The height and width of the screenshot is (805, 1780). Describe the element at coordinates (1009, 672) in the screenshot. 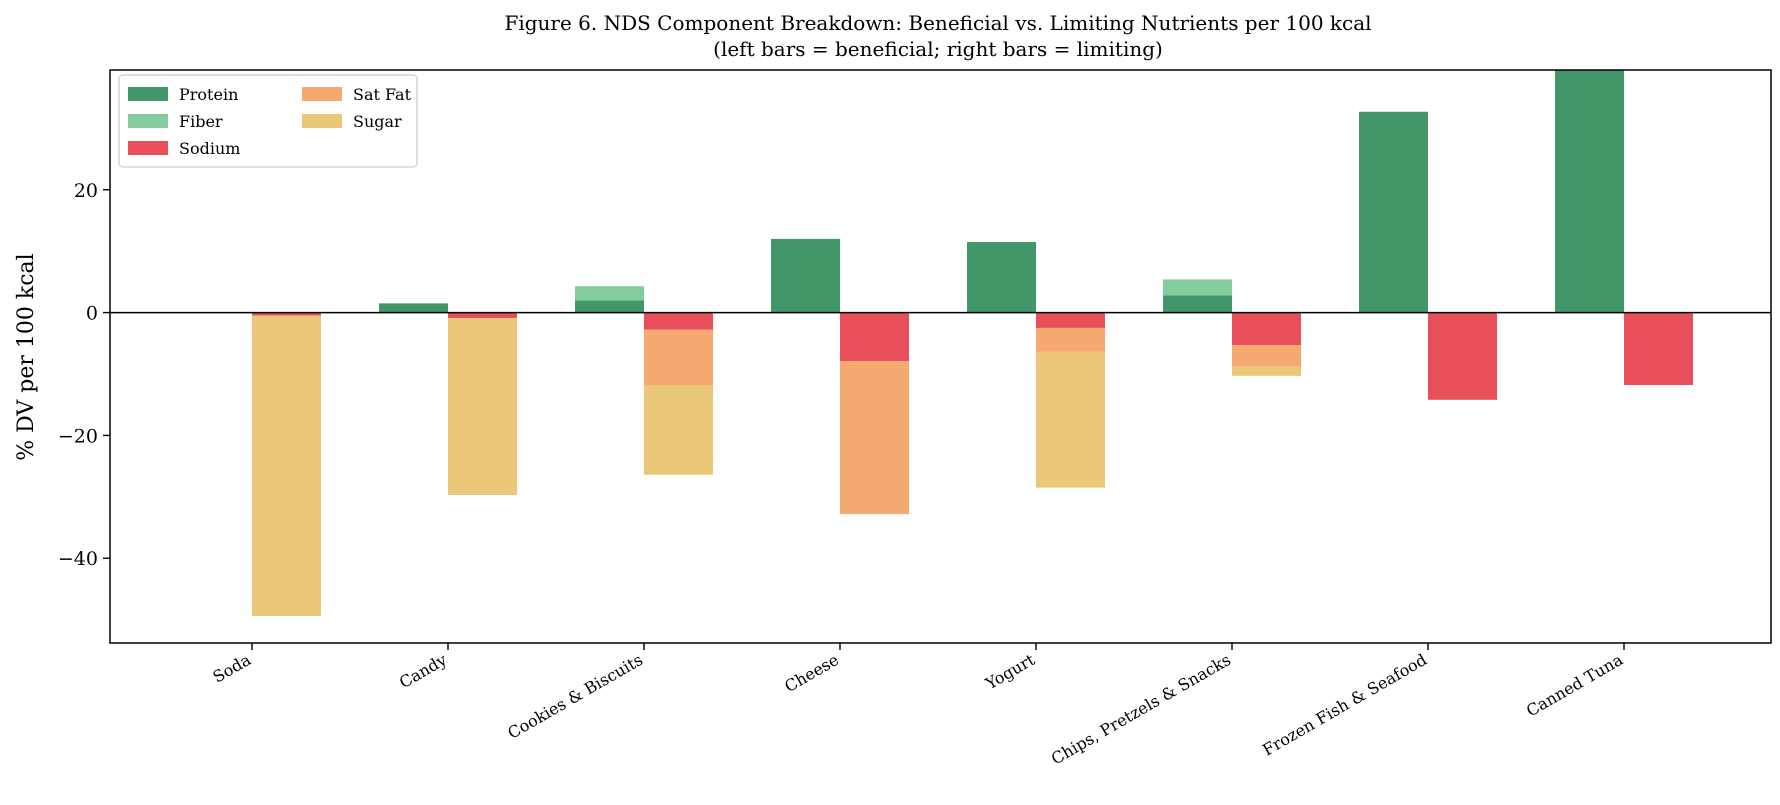

I see `x-tick-label: Yogurt` at that location.